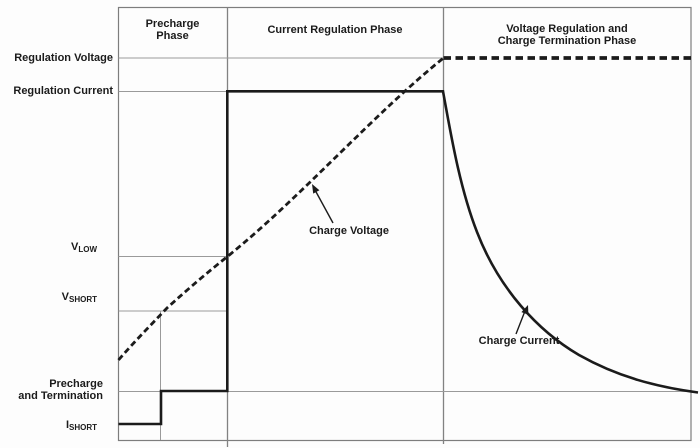  I want to click on charge-current-arrowhead, so click(525, 310).